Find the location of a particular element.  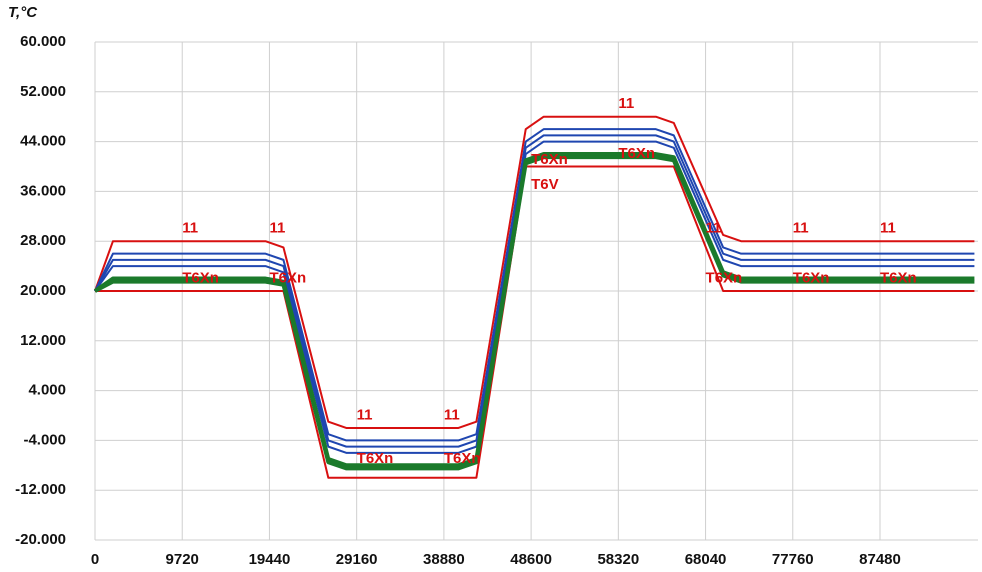

x-tick-label: 68040 is located at coordinates (706, 559).